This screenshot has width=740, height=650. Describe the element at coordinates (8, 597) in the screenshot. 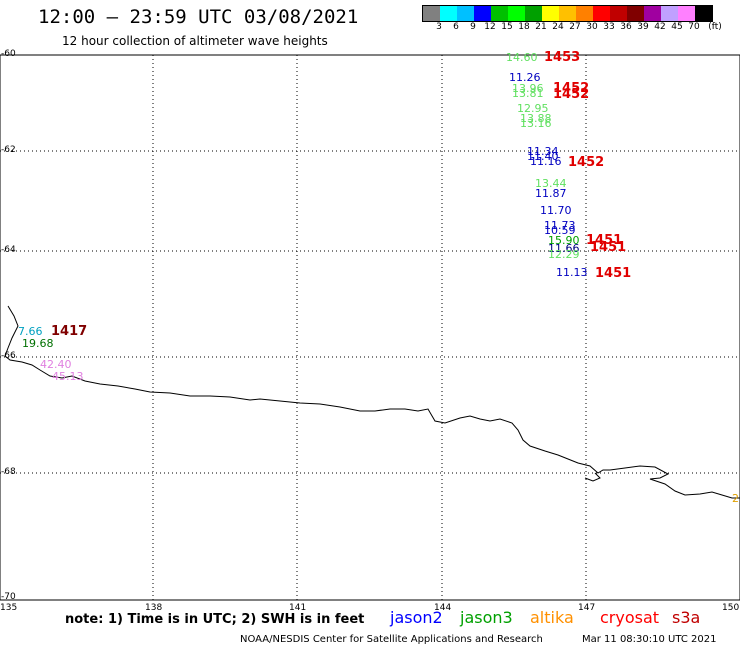

I see `latitude-label: -70` at that location.